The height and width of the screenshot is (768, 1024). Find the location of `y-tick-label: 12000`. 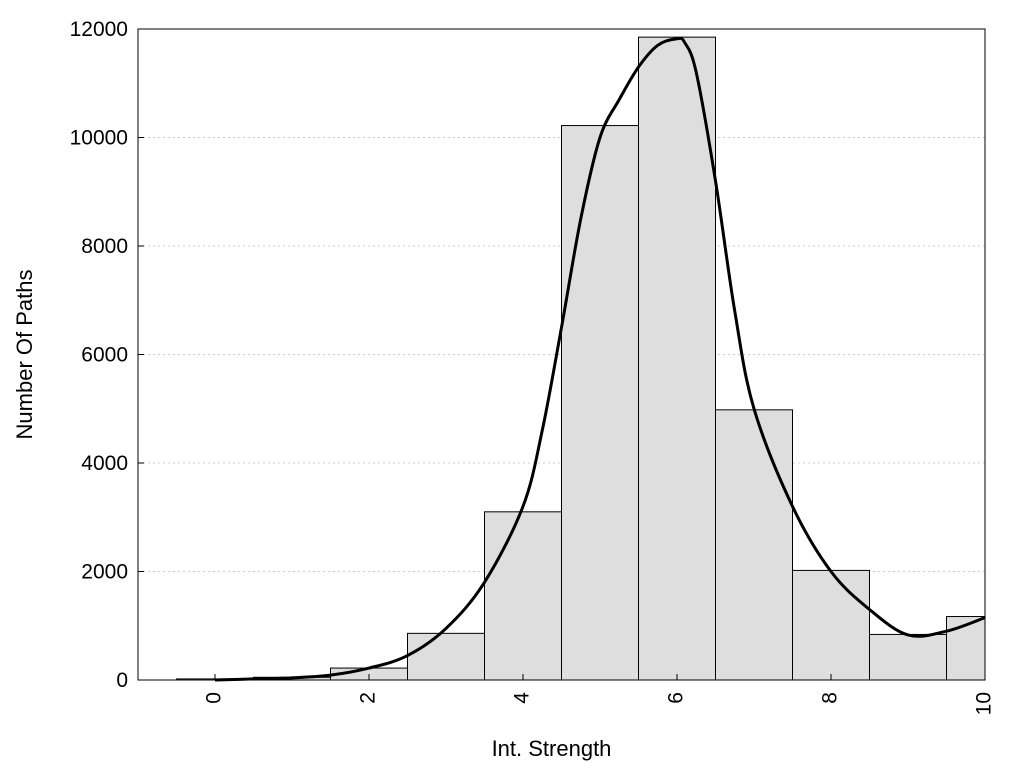

y-tick-label: 12000 is located at coordinates (99, 29).